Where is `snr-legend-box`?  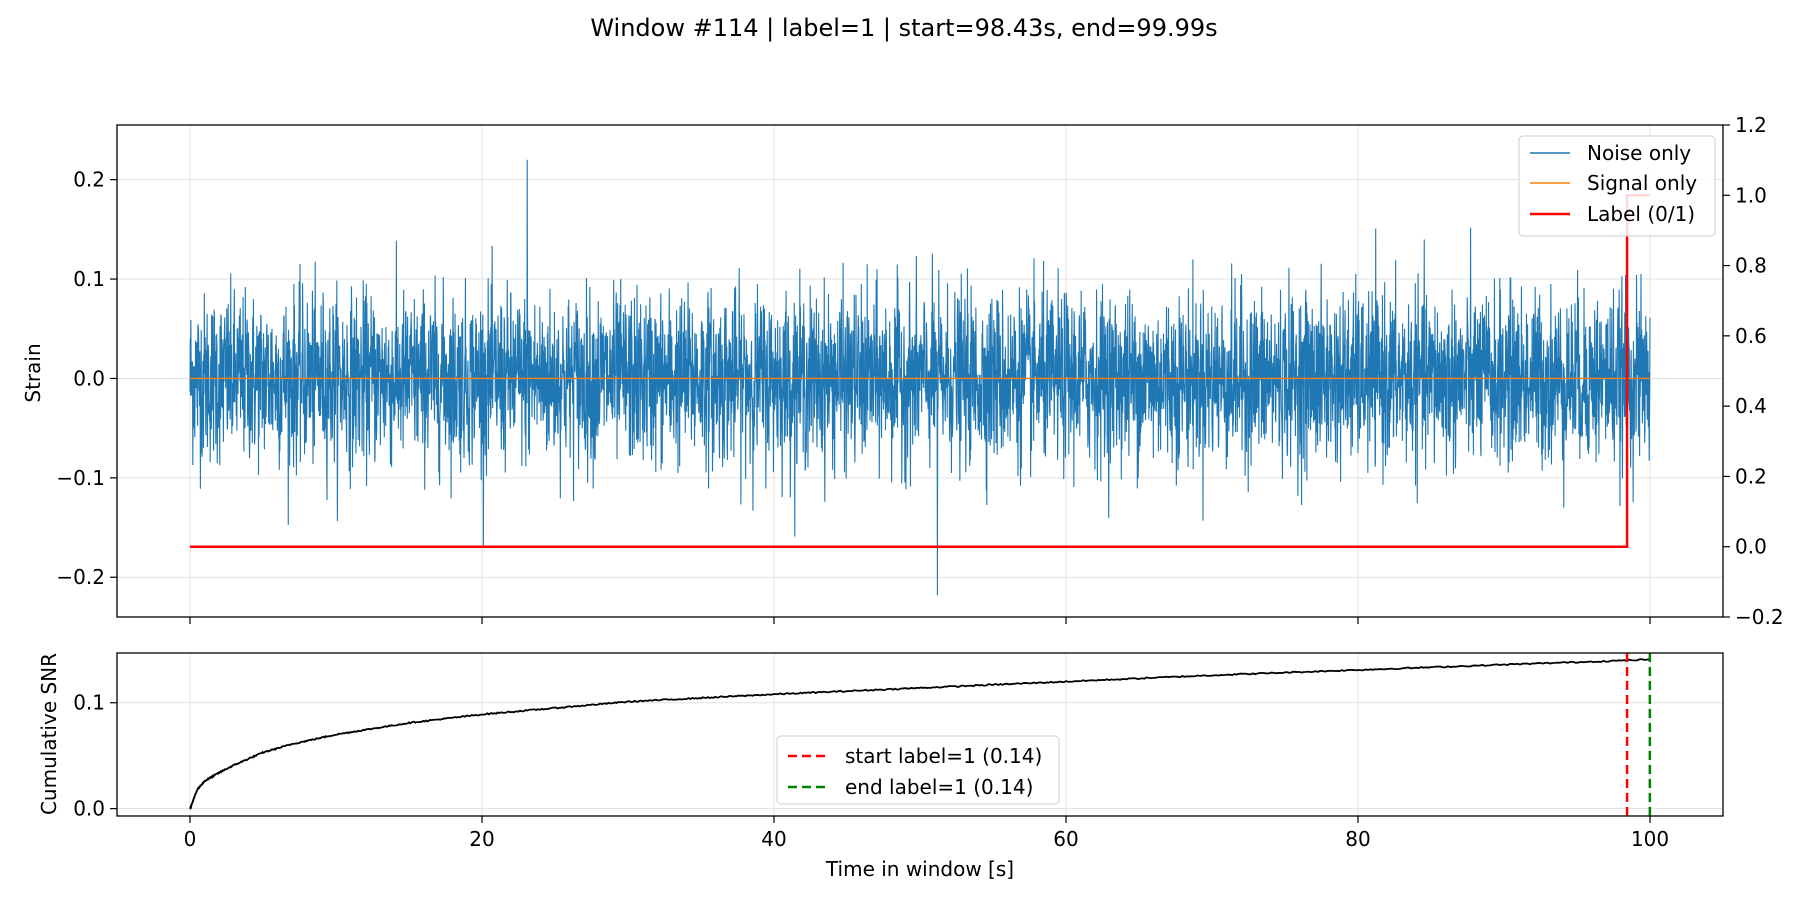
snr-legend-box is located at coordinates (918, 770).